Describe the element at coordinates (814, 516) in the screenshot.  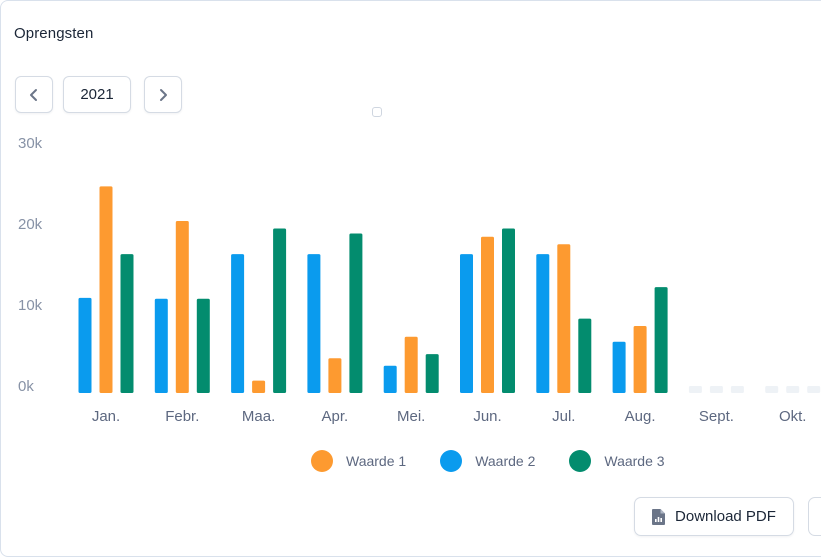
I see `more-options-button` at that location.